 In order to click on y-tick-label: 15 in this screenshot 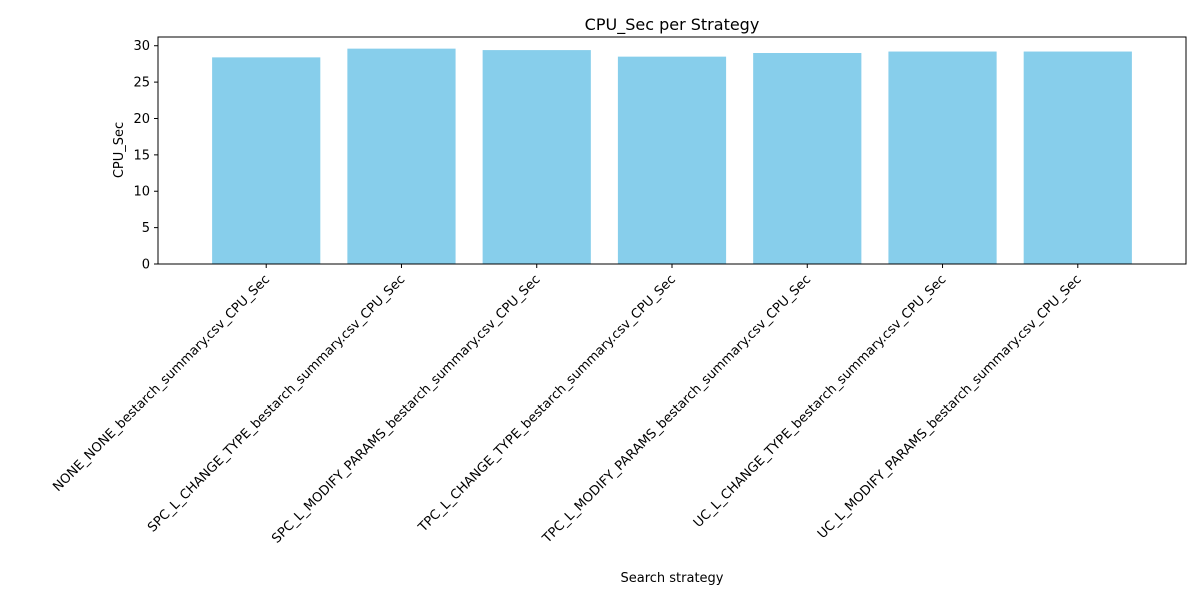, I will do `click(141, 155)`.